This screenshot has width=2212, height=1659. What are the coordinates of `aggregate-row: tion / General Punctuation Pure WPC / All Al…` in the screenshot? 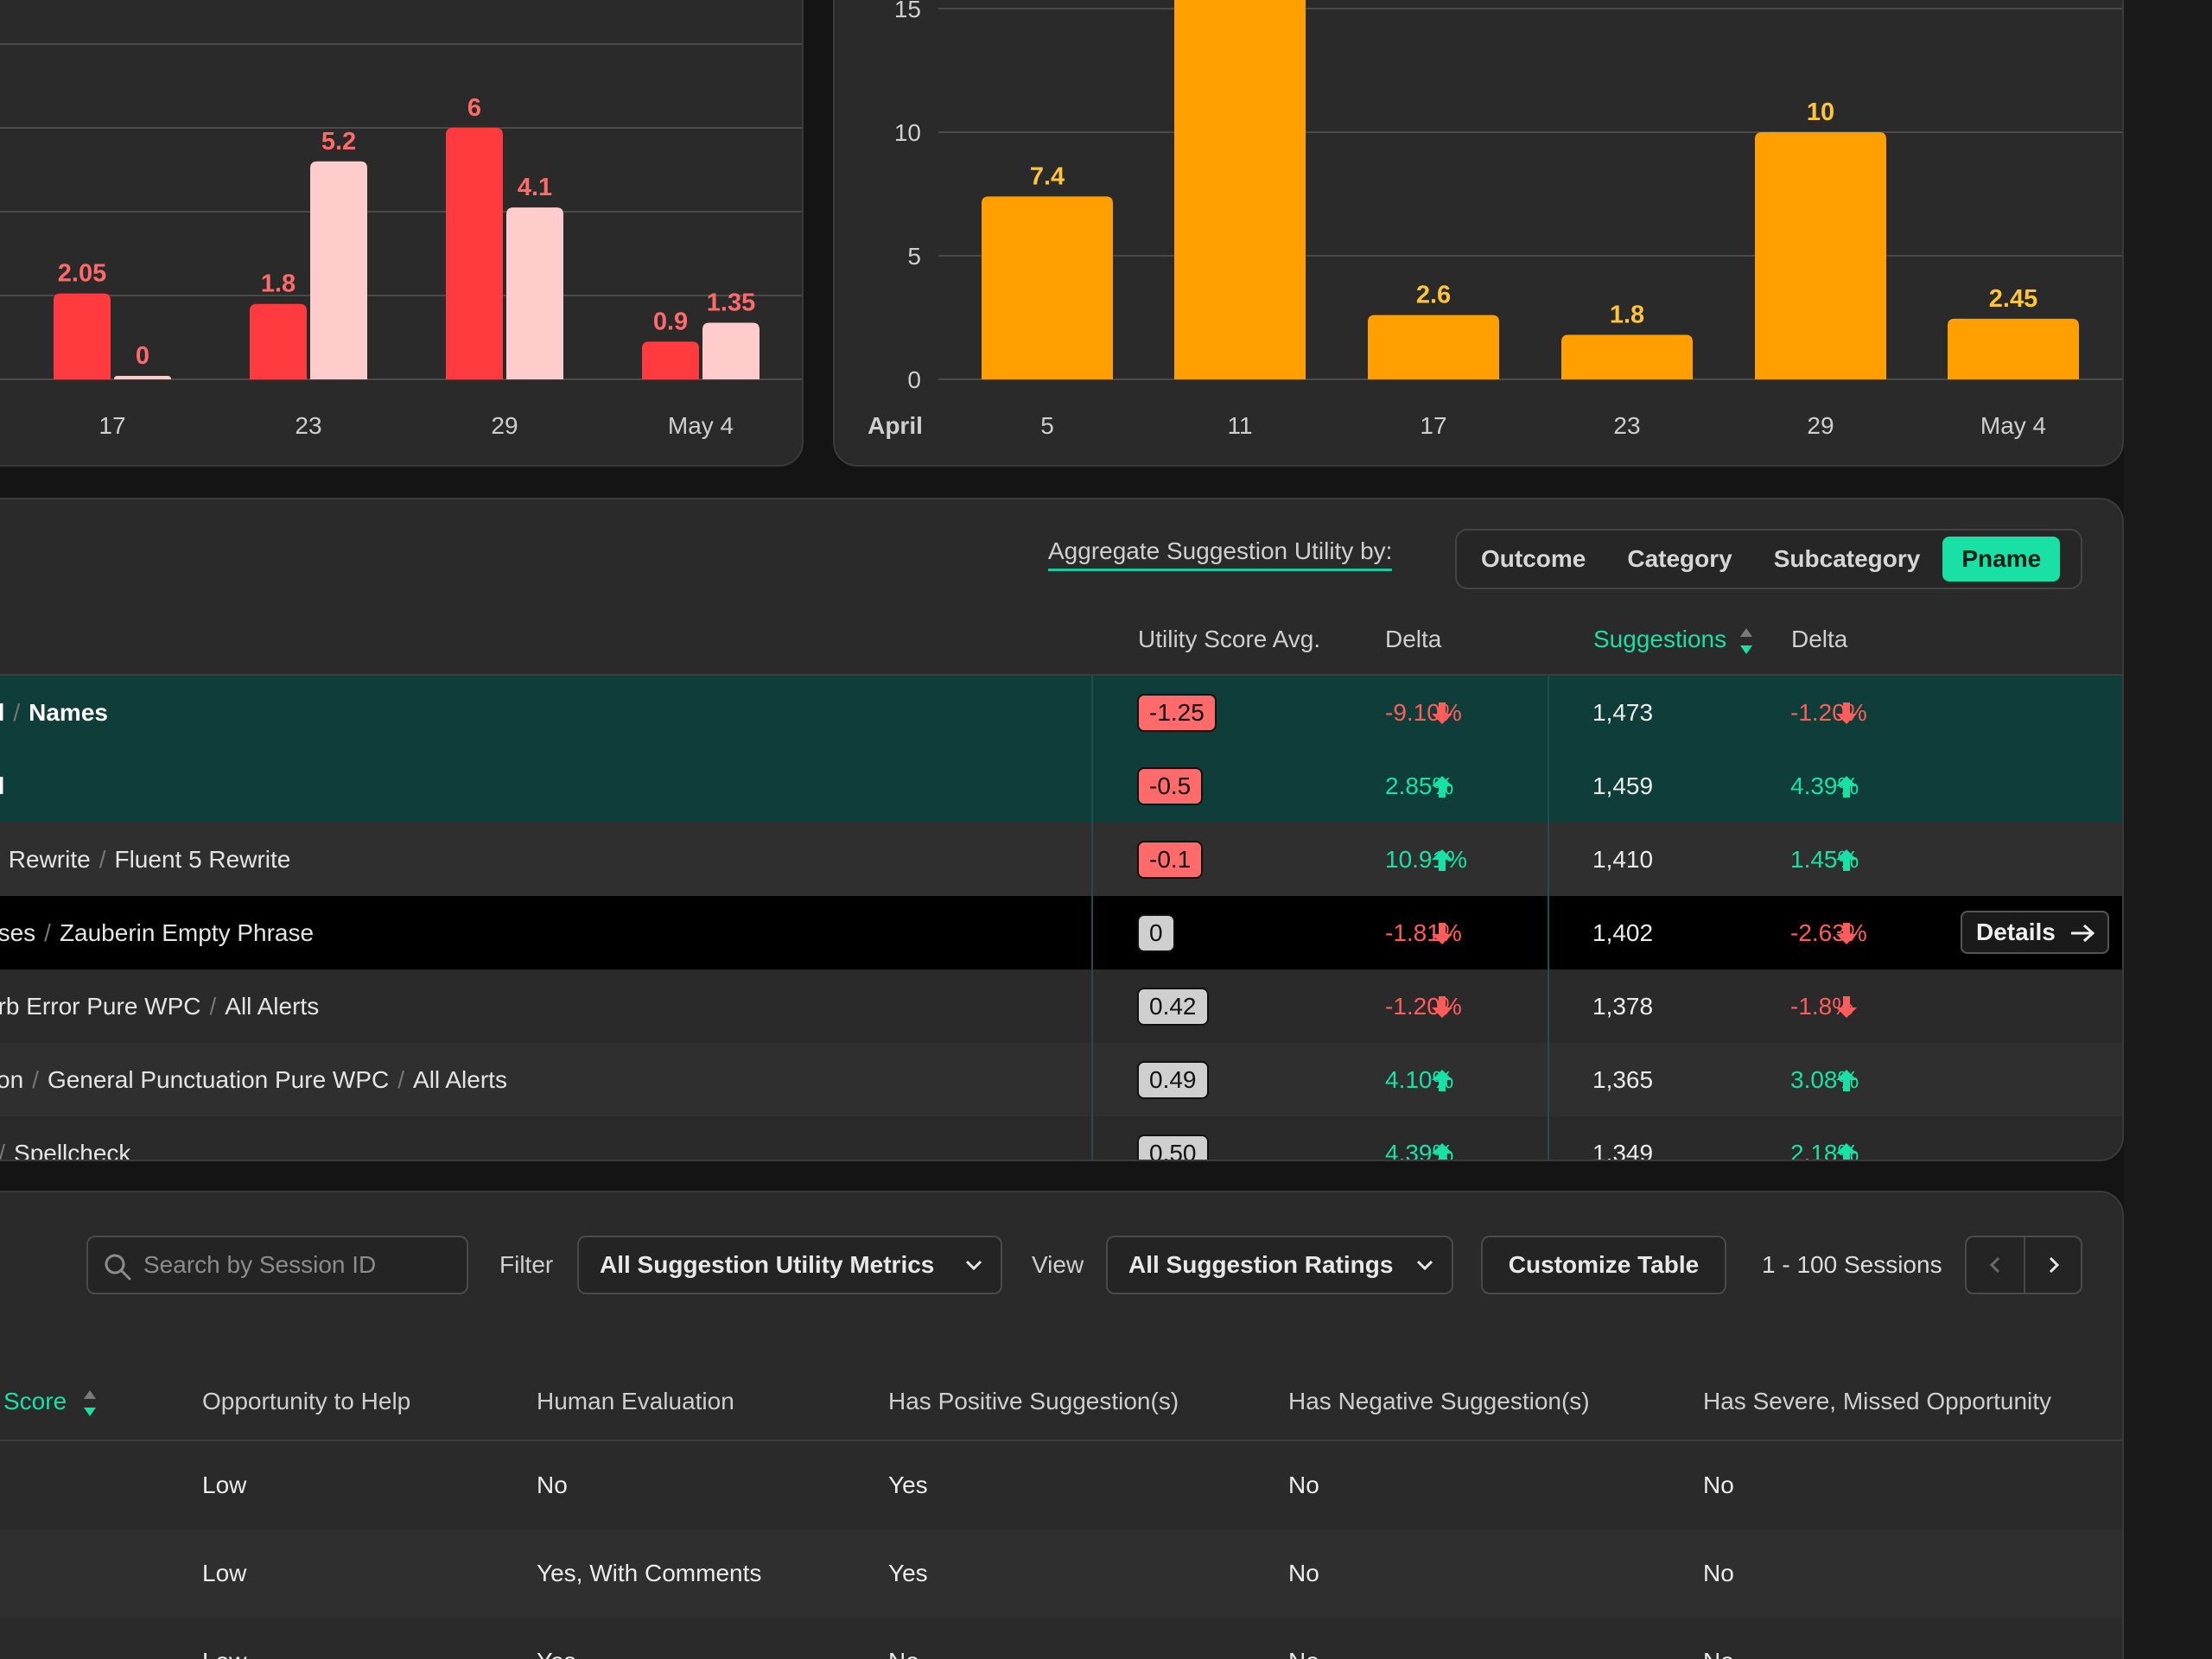 It's located at (1061, 1079).